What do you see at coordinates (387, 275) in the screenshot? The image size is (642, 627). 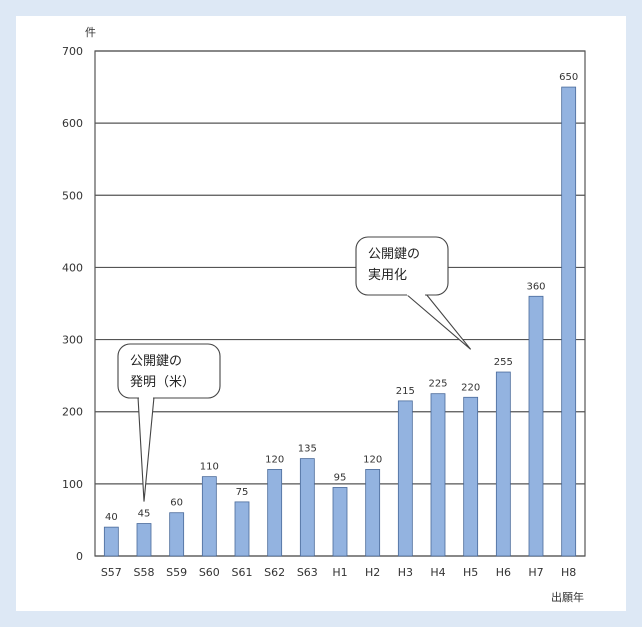 I see `callout-text-line: 実用化` at bounding box center [387, 275].